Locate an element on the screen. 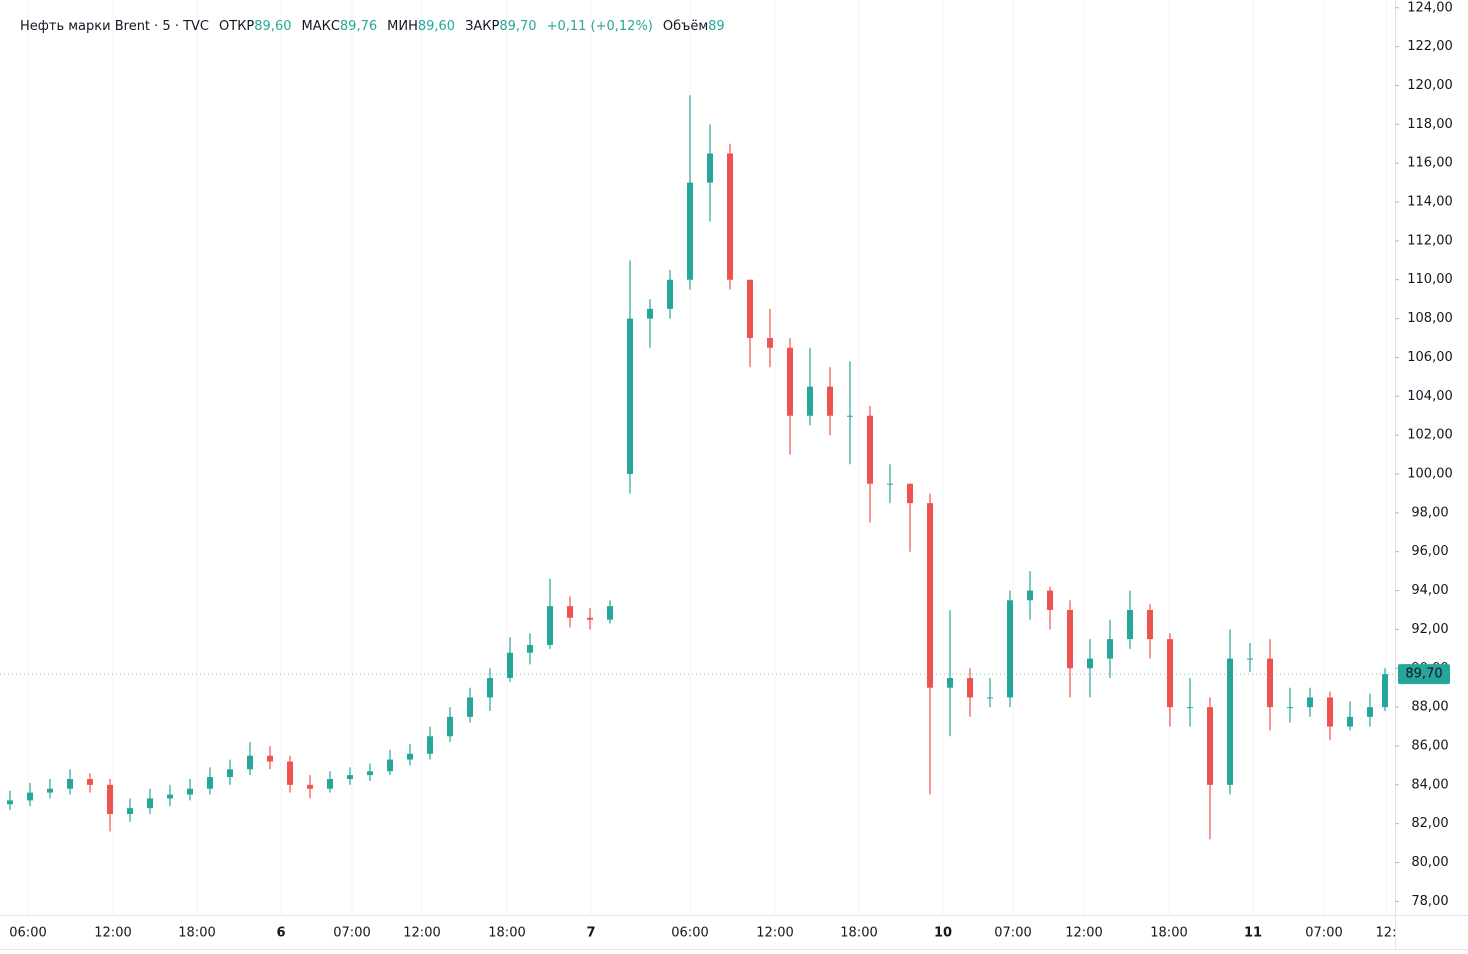 The image size is (1468, 954). y-tick-label: 80,00 is located at coordinates (1429, 862).